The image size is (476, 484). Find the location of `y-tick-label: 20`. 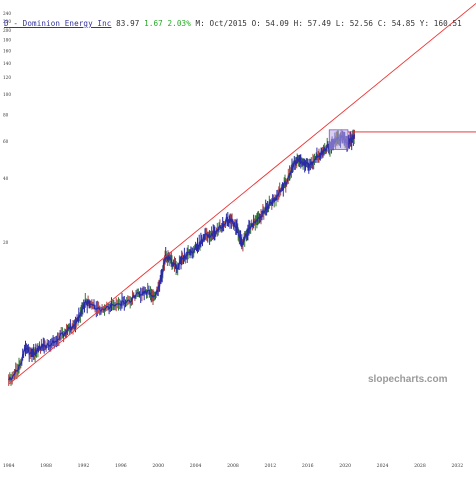

y-tick-label: 20 is located at coordinates (6, 242).